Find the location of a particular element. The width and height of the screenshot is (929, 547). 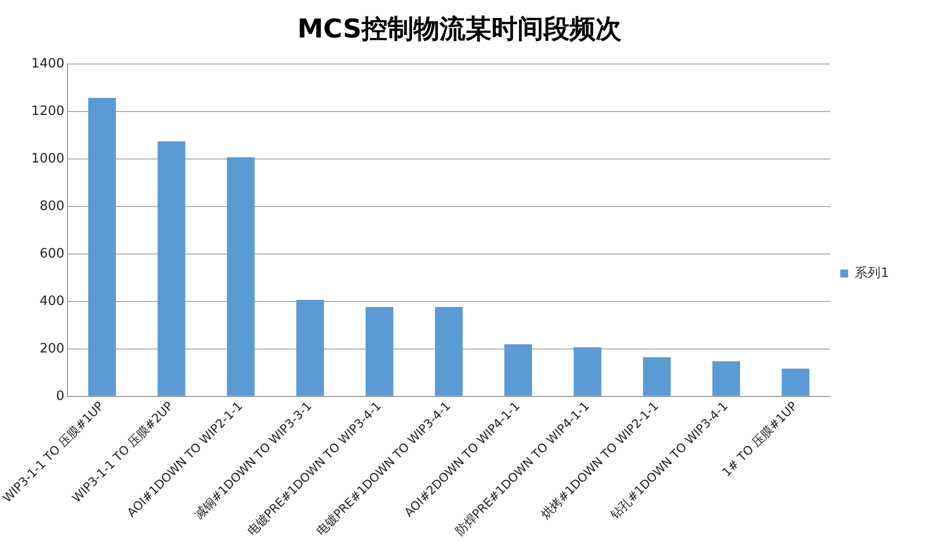

y-tick-label: 600 is located at coordinates (52, 254).